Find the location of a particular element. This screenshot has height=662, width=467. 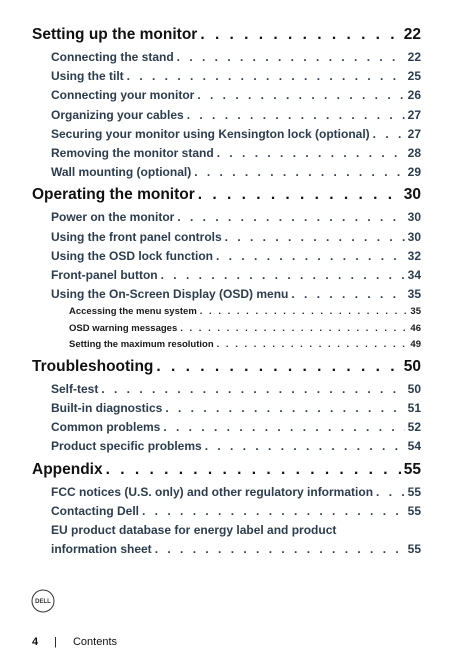

toc-item: Front-panel button34 is located at coordinates (226, 277).